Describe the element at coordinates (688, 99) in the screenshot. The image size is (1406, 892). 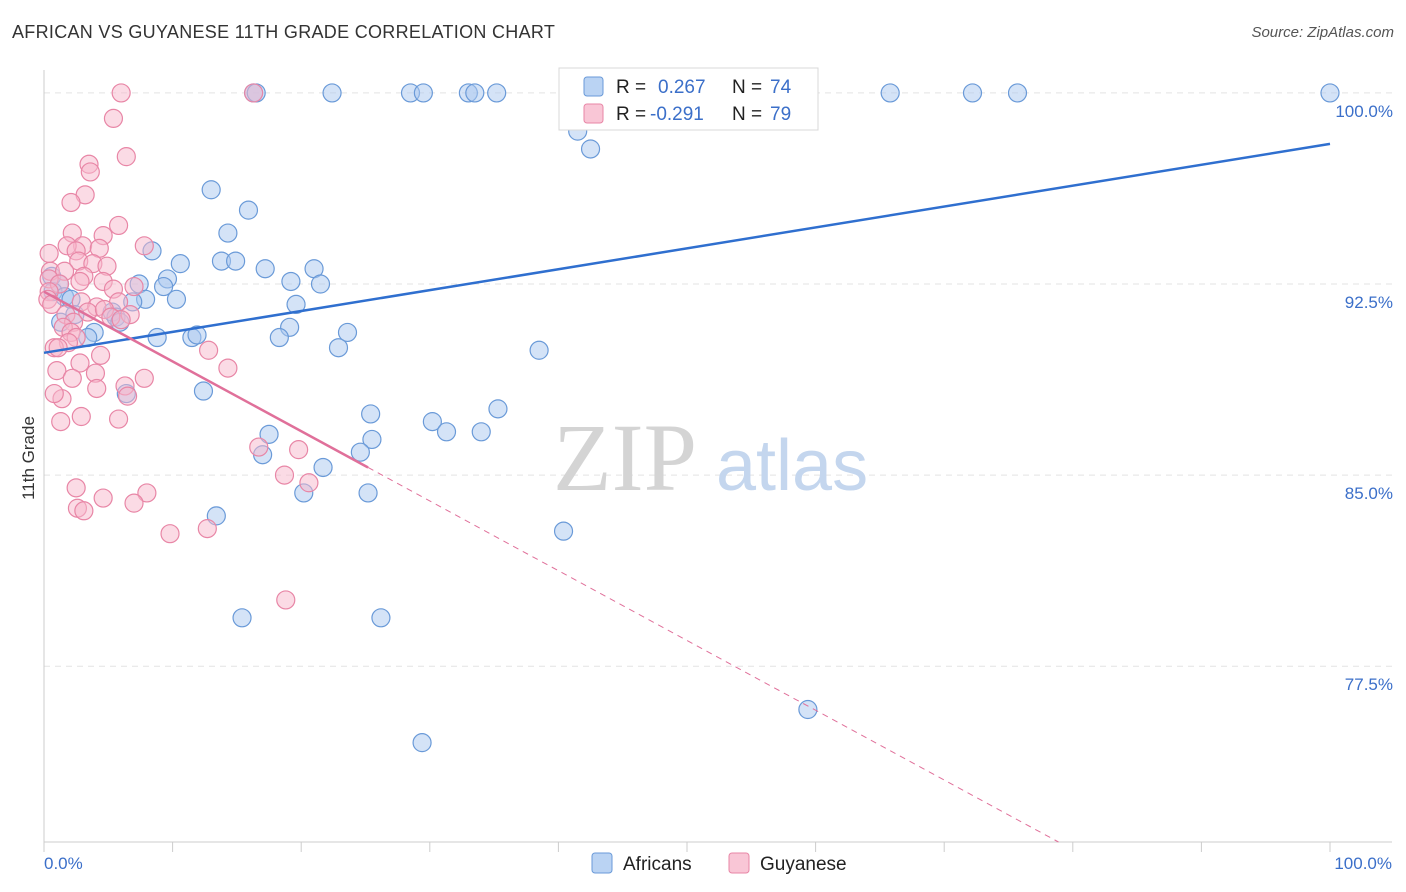
I see `legend-box: R = 0.267 N = 74 R = -0.291 N = 79` at that location.